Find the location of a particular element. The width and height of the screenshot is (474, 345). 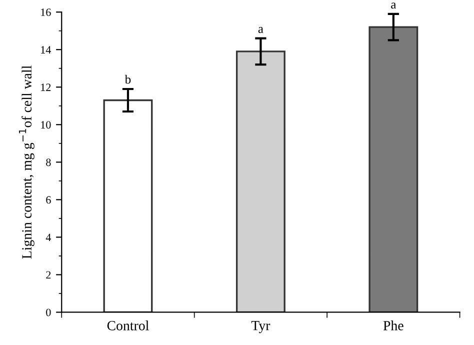

y-tick-label: 14 is located at coordinates (46, 50).